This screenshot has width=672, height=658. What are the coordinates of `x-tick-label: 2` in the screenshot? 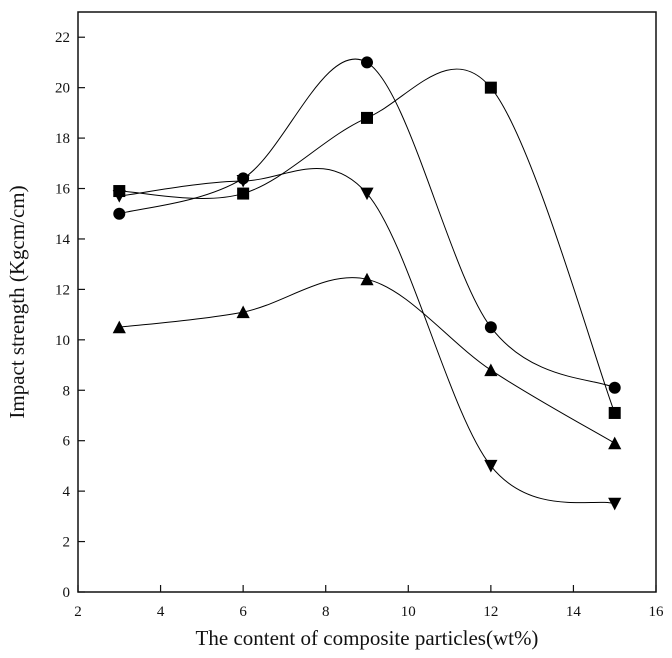 It's located at (78, 612).